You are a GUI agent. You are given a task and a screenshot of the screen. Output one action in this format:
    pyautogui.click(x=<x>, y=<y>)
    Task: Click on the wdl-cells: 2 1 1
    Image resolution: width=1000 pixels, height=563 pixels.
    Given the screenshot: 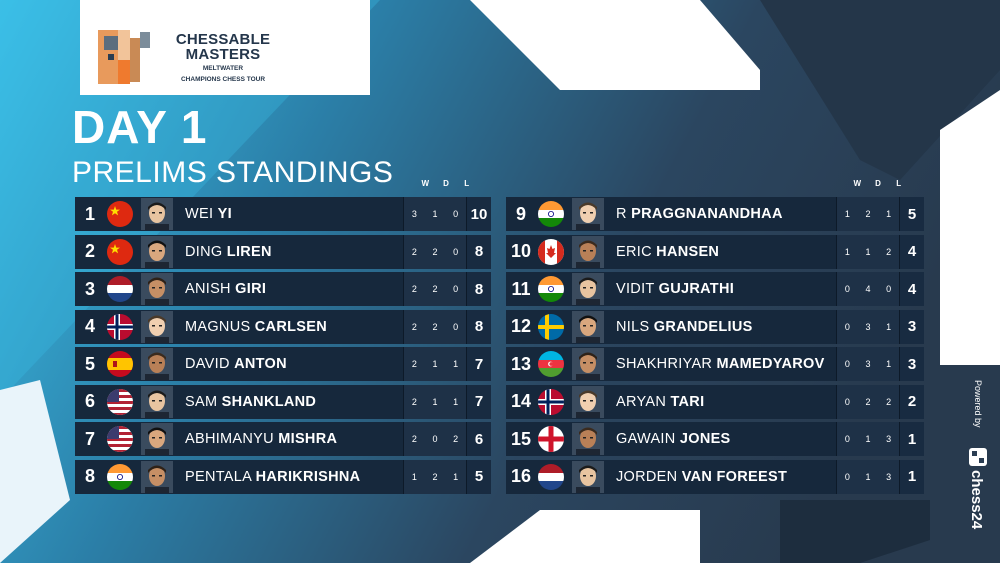 What is the action you would take?
    pyautogui.click(x=434, y=401)
    